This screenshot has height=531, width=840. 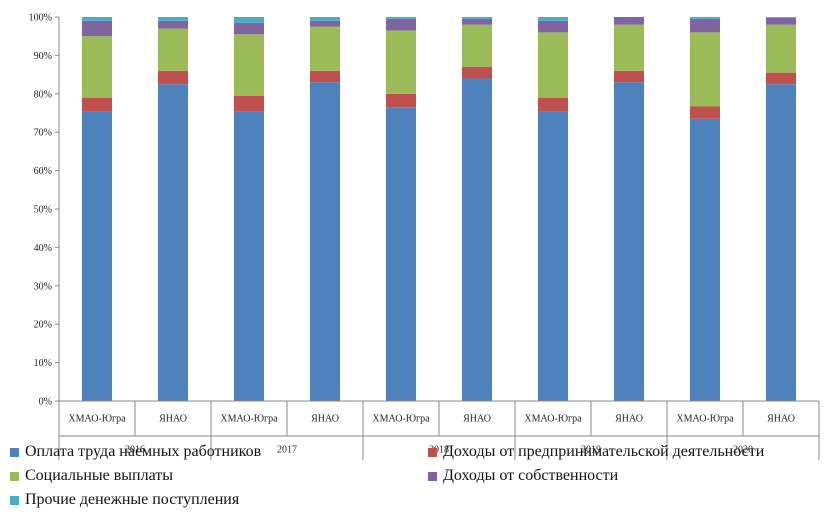 I want to click on group-label: 2019, so click(x=591, y=450).